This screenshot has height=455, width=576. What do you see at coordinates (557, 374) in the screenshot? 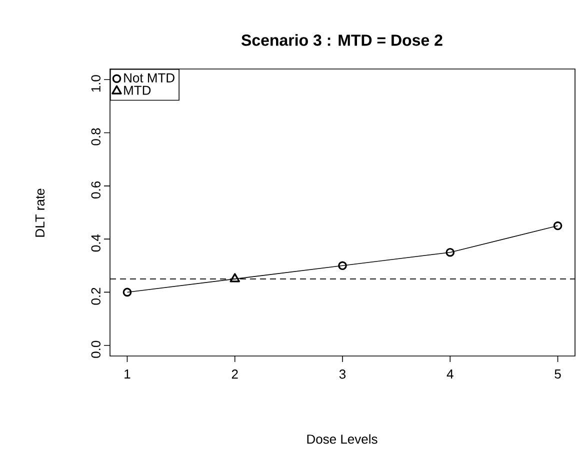
I see `x-tick-label: 5` at bounding box center [557, 374].